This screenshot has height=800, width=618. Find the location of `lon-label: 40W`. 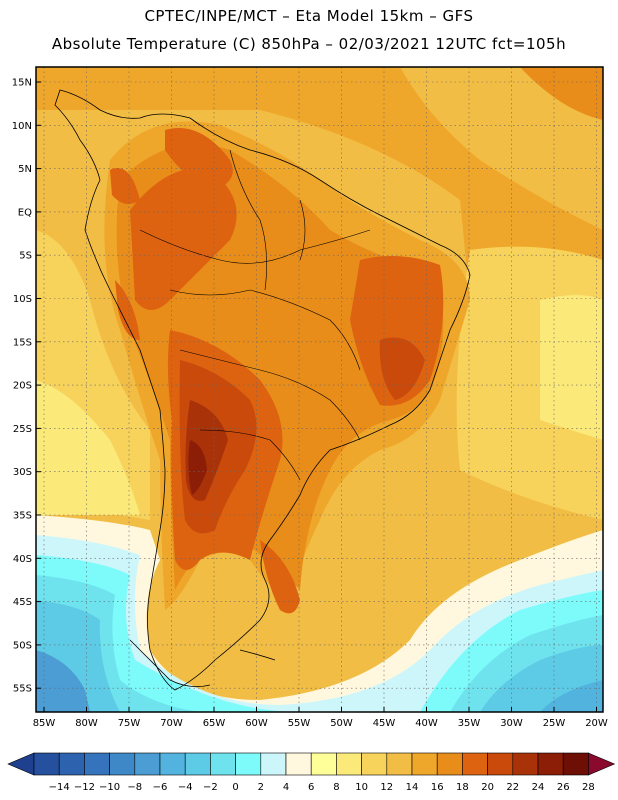

lon-label: 40W is located at coordinates (426, 723).